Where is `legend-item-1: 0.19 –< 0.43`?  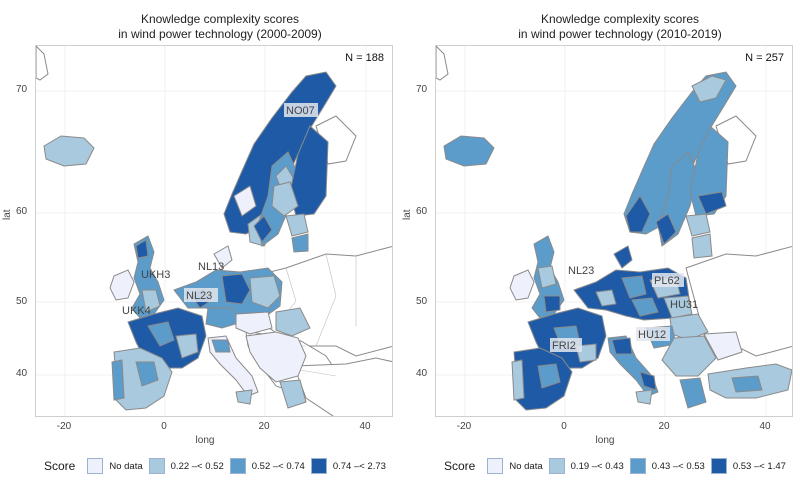 legend-item-1: 0.19 –< 0.43 is located at coordinates (586, 466).